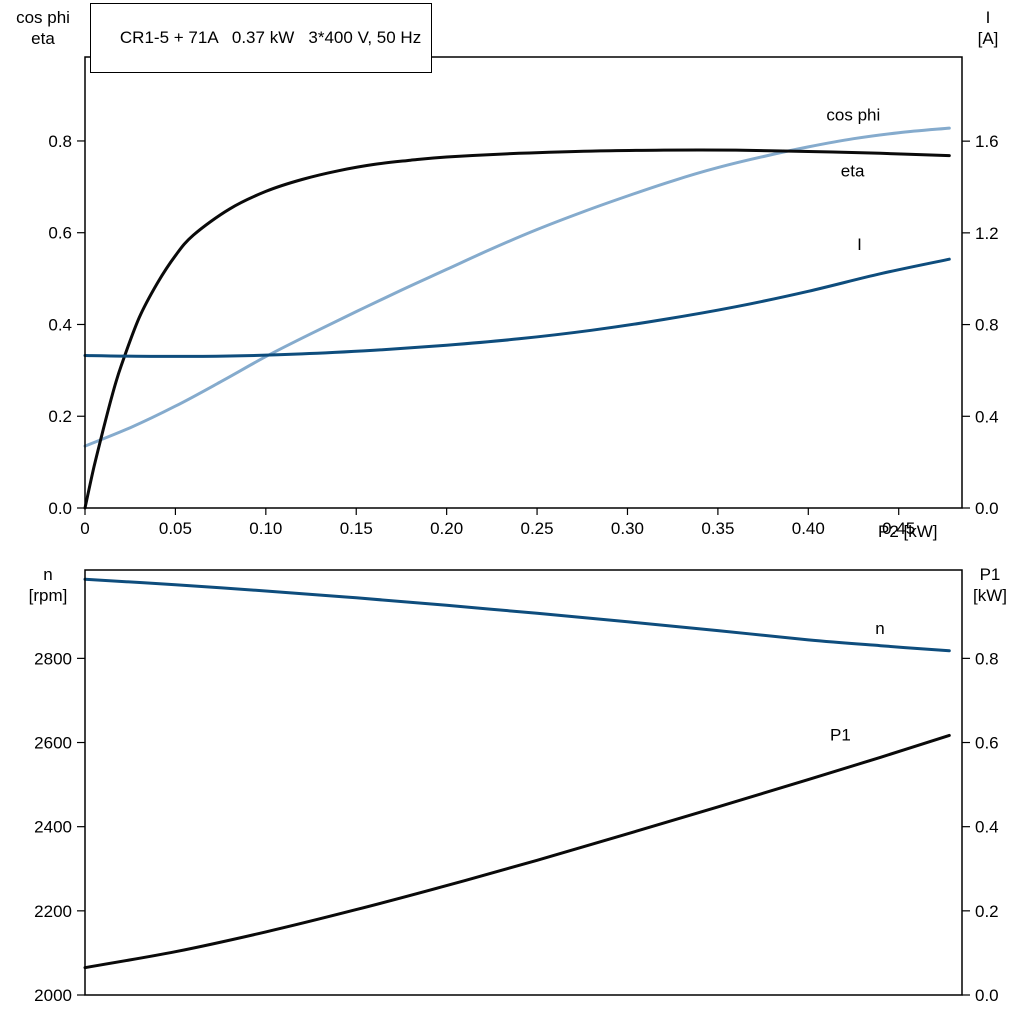 This screenshot has width=1024, height=1024. What do you see at coordinates (60, 416) in the screenshot?
I see `left-tick-label: 0.2` at bounding box center [60, 416].